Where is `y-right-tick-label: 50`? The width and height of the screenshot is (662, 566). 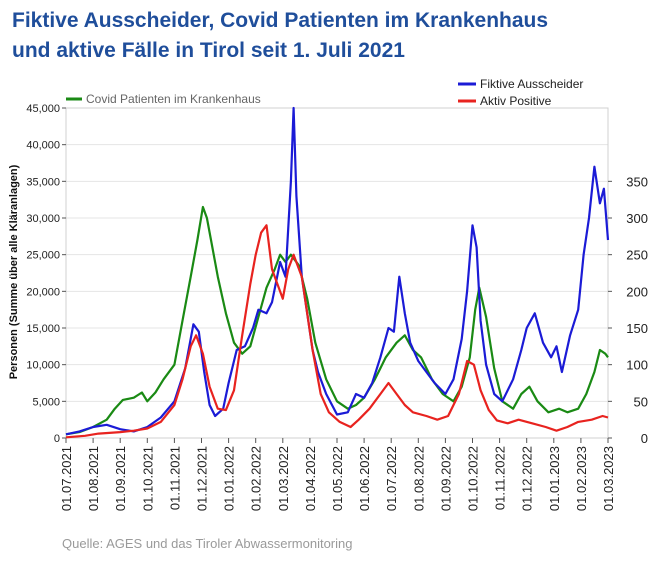 y-right-tick-label: 50 is located at coordinates (641, 401).